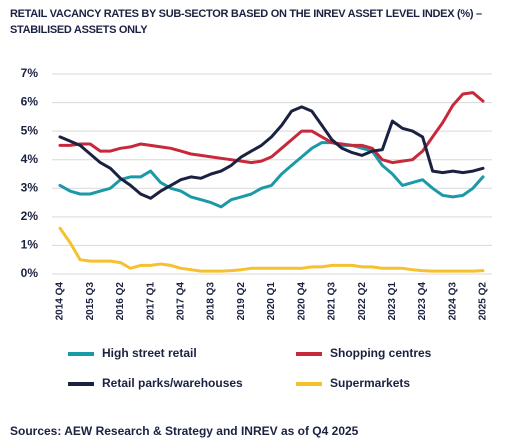 This screenshot has height=447, width=508. What do you see at coordinates (241, 301) in the screenshot?
I see `x-tick-label: 2019 Q2` at bounding box center [241, 301].